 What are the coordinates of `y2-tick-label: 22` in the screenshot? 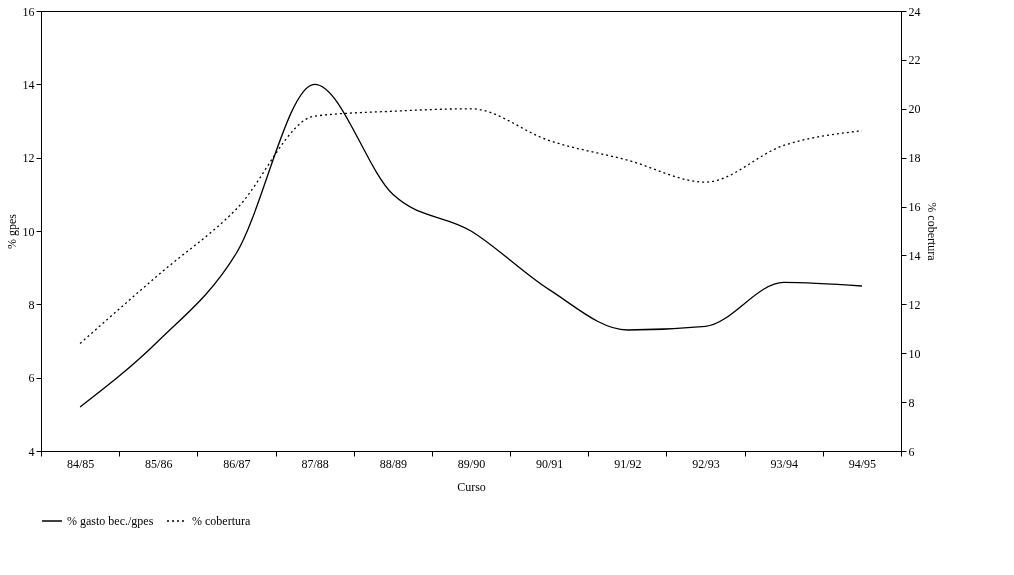 It's located at (914, 60).